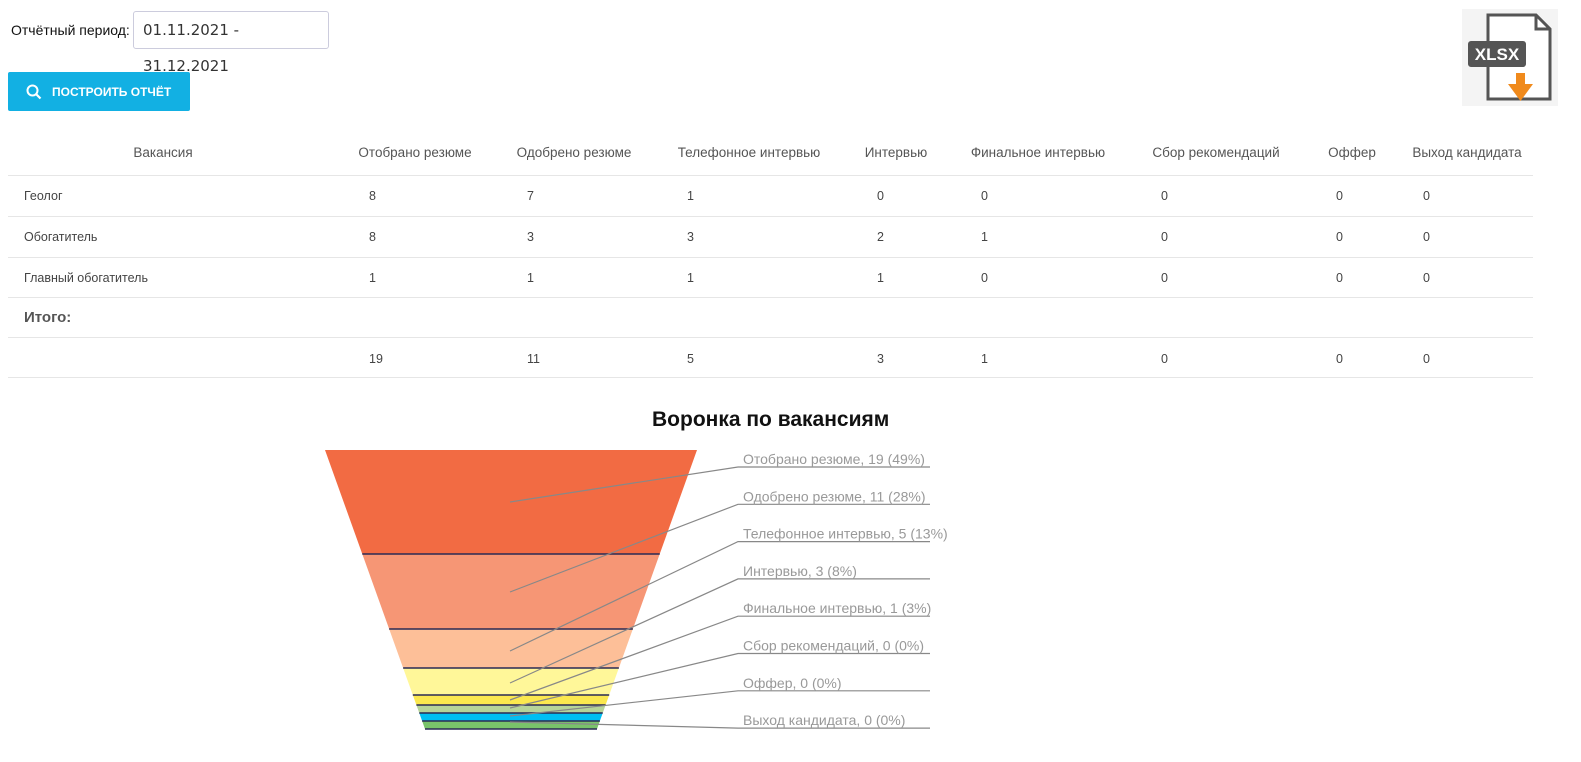 This screenshot has width=1581, height=762. I want to click on total-cell: 11, so click(533, 359).